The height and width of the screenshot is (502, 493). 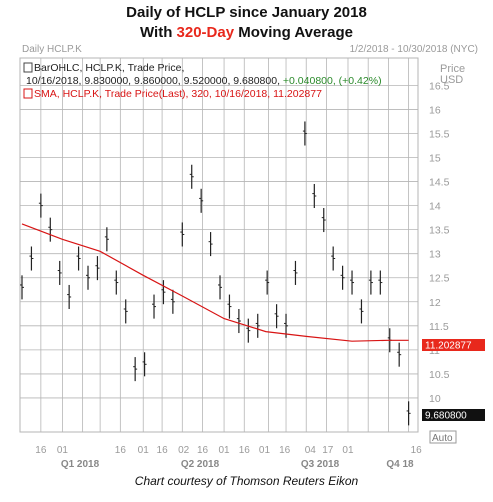 I want to click on auto-button-frame, so click(x=443, y=437).